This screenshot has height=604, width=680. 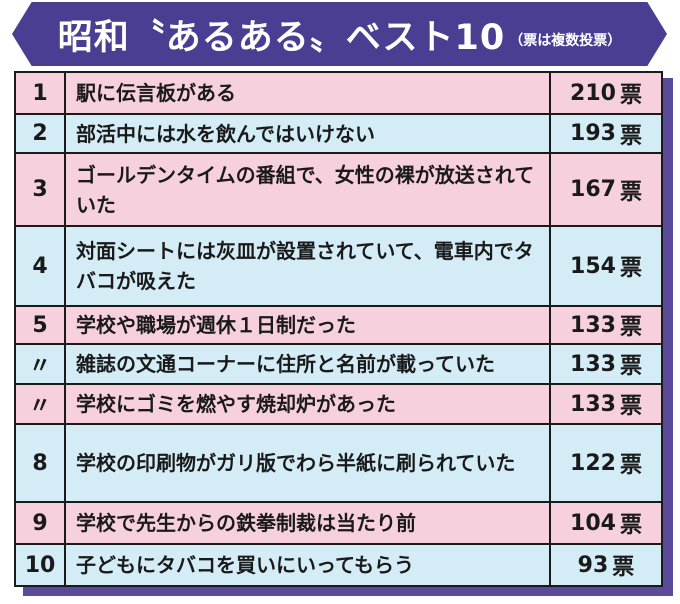 I want to click on item-cell: ゴールデンタイムの番組で、女性の裸が放送されていた, so click(x=305, y=189).